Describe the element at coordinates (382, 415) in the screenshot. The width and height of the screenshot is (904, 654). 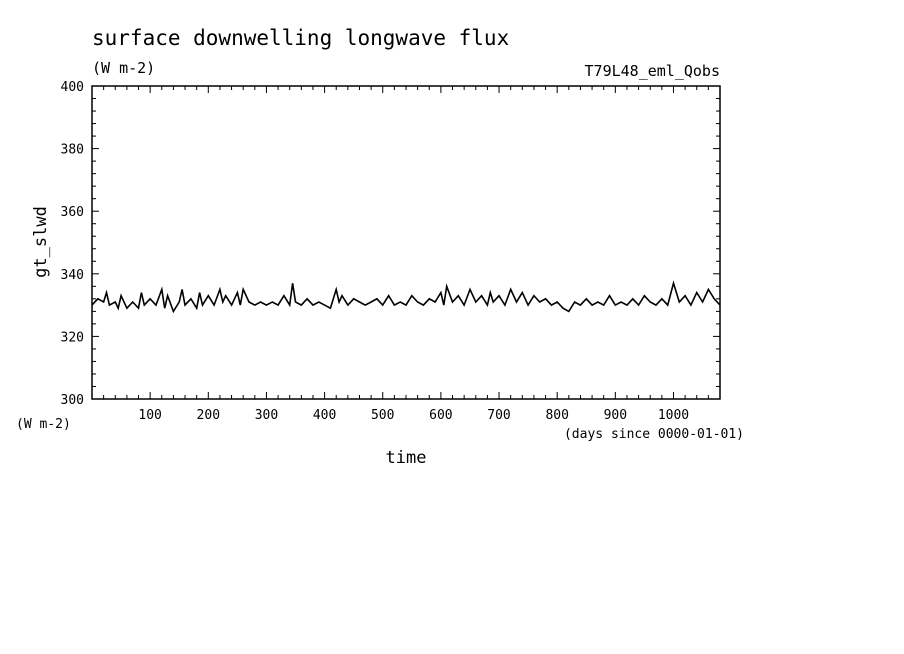
I see `x-tick-label: 500` at that location.